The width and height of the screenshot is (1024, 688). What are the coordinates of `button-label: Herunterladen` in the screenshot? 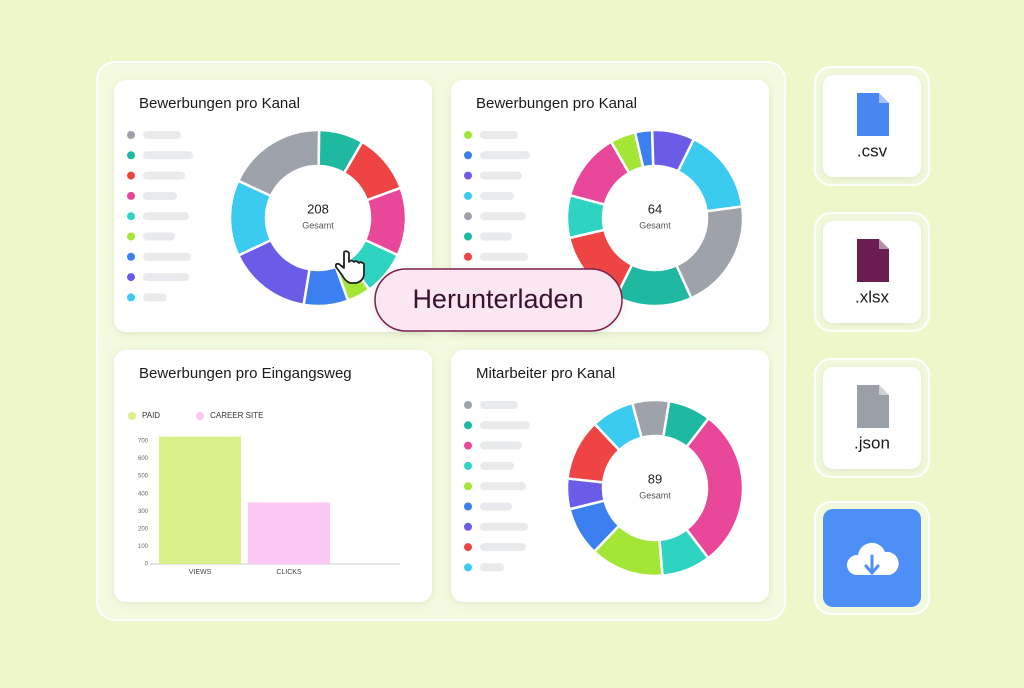 It's located at (497, 299).